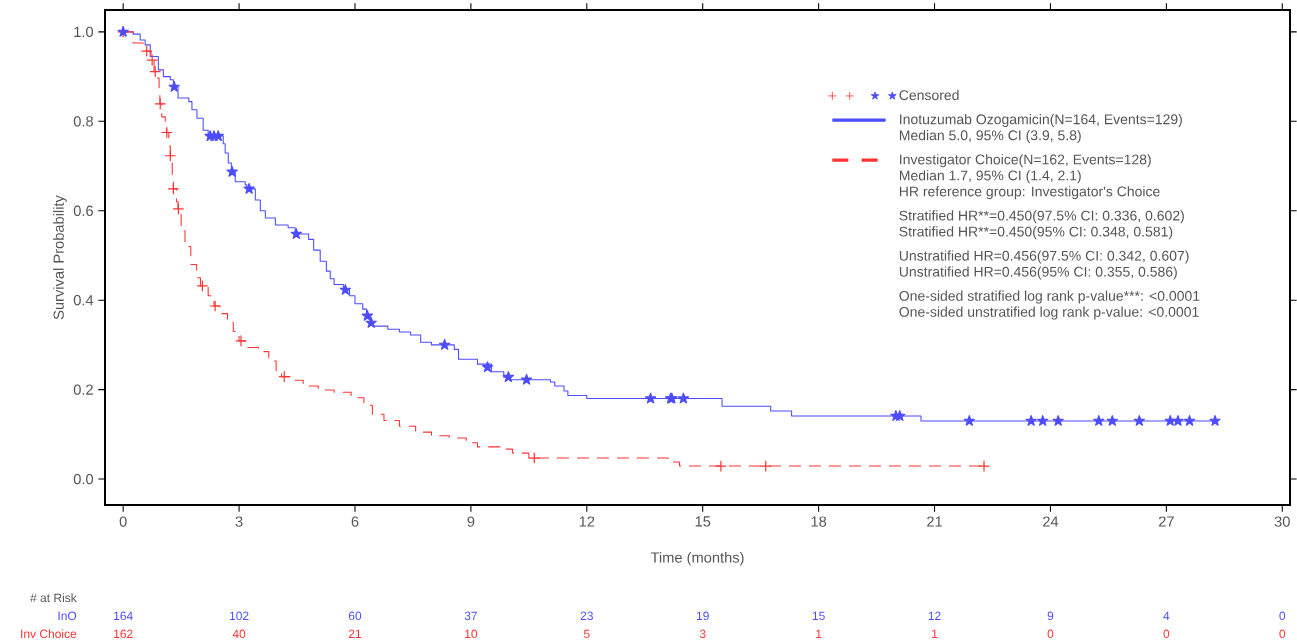 Image resolution: width=1297 pixels, height=641 pixels. What do you see at coordinates (355, 521) in the screenshot?
I see `x-tick-label: 6` at bounding box center [355, 521].